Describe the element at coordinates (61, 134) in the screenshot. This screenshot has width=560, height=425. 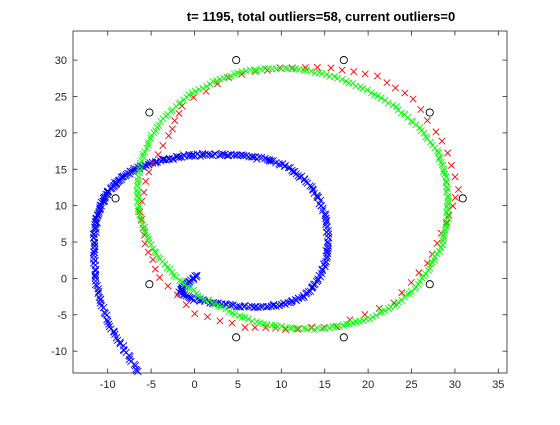
I see `y-tick-label: 20` at that location.